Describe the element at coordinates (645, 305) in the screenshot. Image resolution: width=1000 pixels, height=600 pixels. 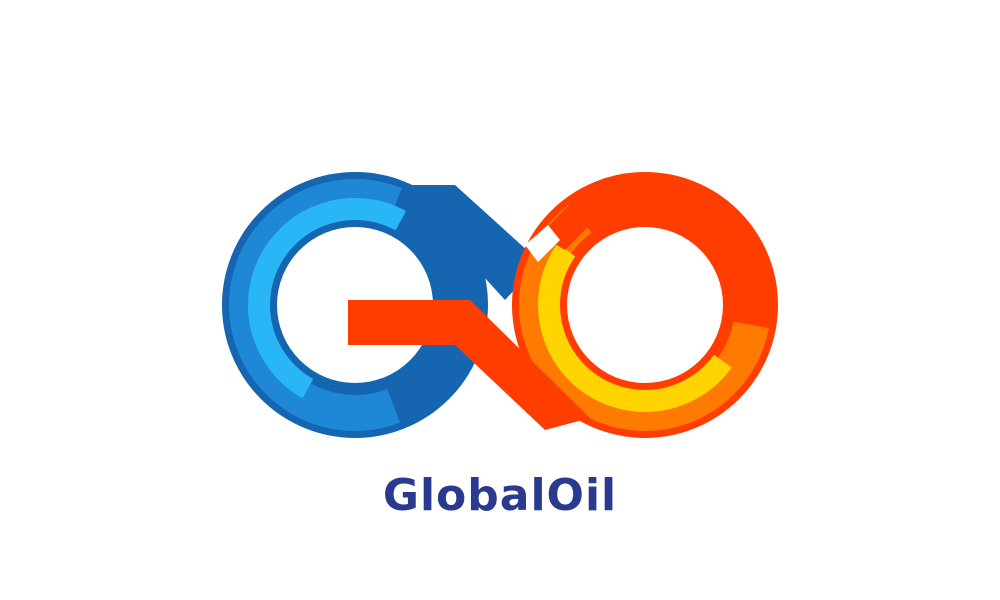
I see `orange-loop` at that location.